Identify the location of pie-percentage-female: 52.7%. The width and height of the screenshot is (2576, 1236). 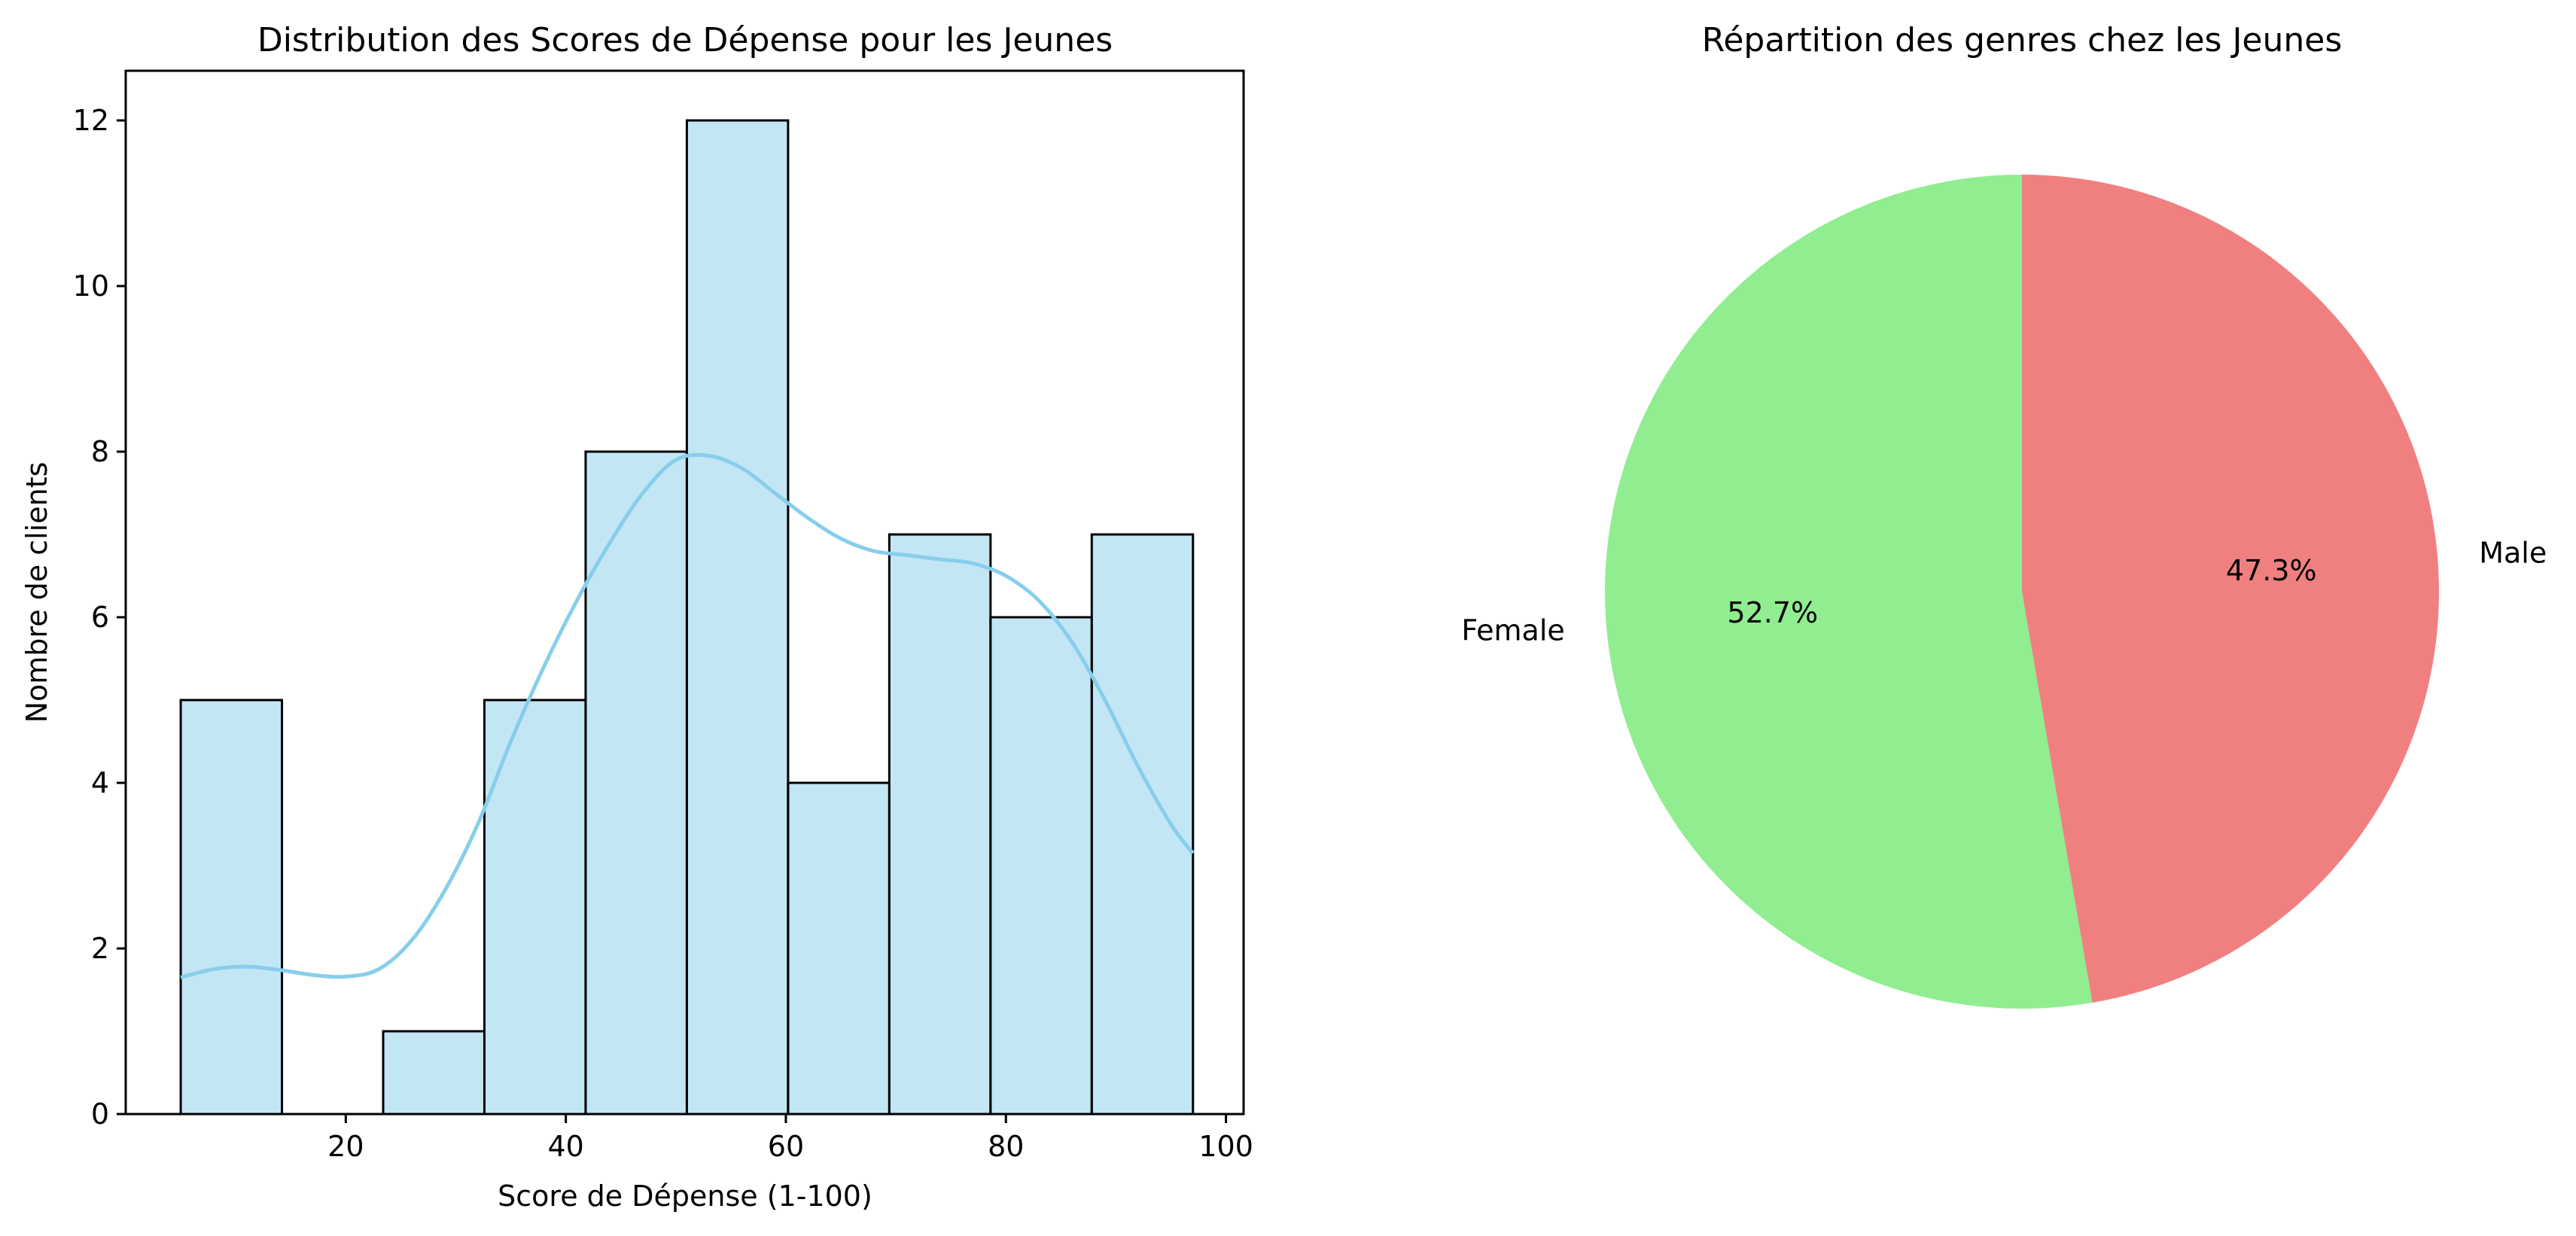
(1772, 612).